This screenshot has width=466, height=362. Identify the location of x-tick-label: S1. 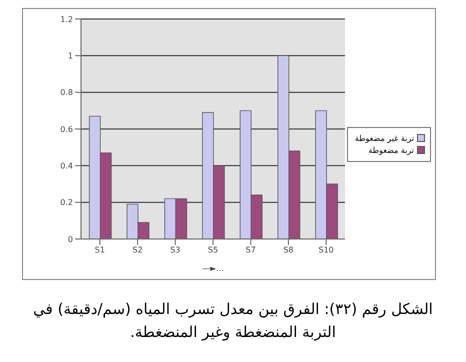
(99, 250).